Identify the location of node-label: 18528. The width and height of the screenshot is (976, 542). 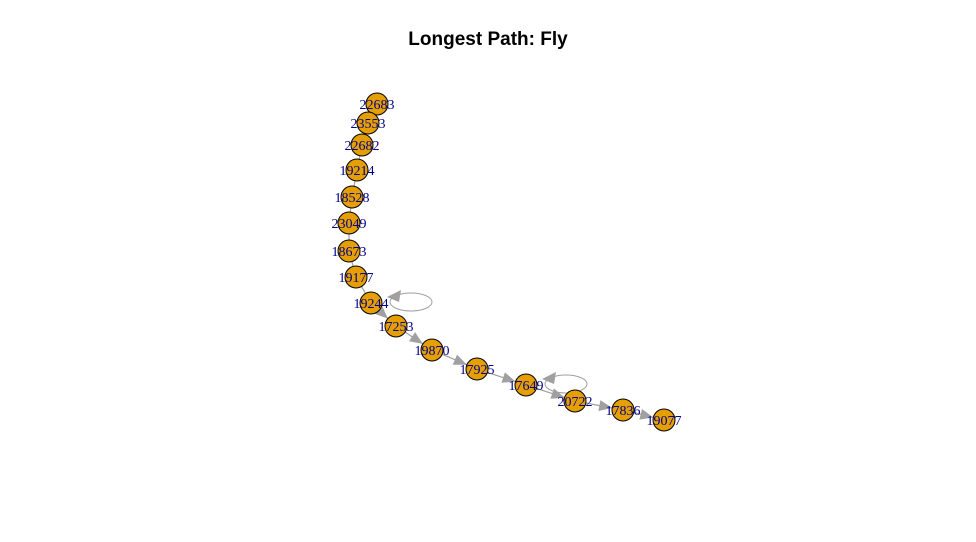
(352, 198).